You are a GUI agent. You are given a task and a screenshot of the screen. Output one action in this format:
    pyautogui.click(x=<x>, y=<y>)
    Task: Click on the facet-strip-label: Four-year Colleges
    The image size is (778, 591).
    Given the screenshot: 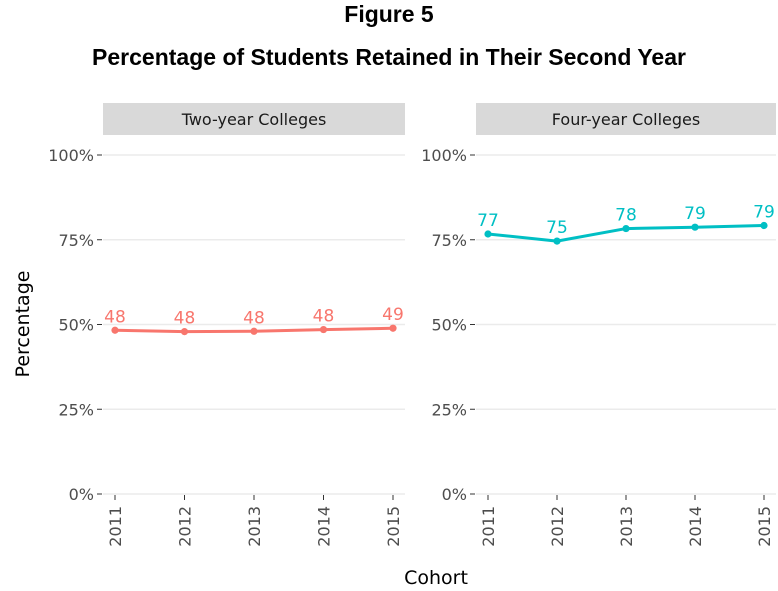 What is the action you would take?
    pyautogui.click(x=626, y=119)
    